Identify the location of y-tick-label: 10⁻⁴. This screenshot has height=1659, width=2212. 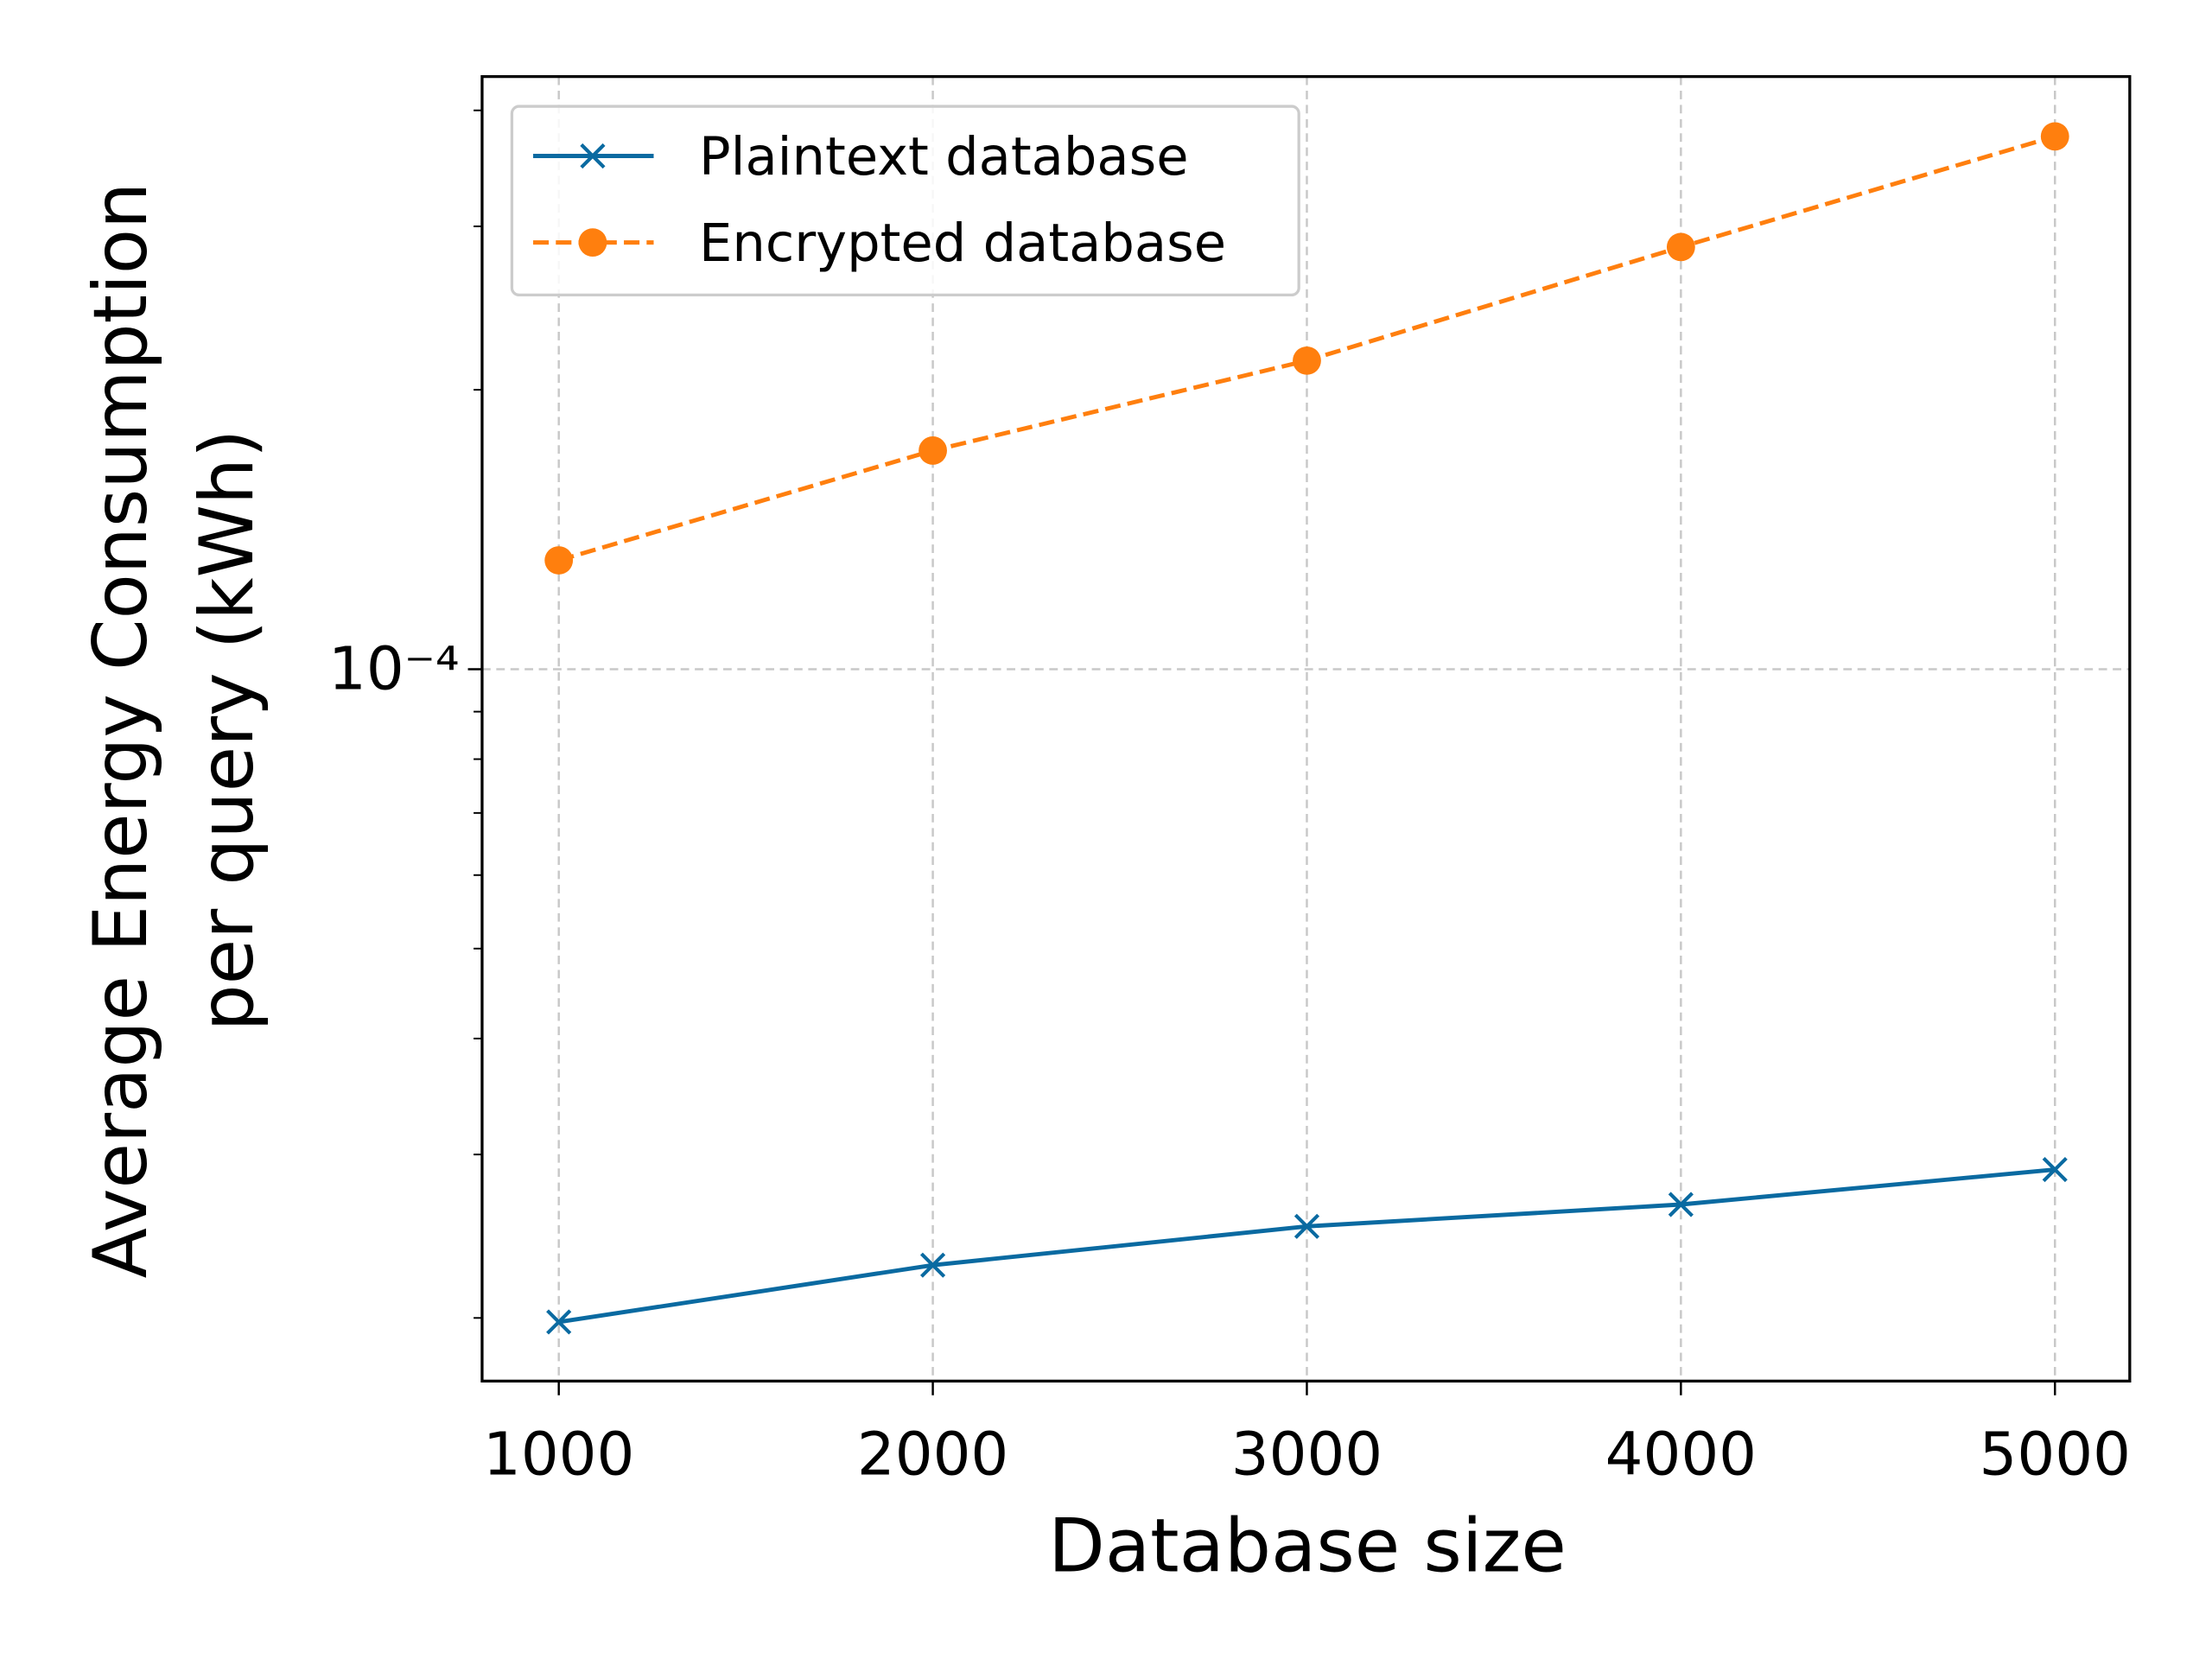
(394, 668).